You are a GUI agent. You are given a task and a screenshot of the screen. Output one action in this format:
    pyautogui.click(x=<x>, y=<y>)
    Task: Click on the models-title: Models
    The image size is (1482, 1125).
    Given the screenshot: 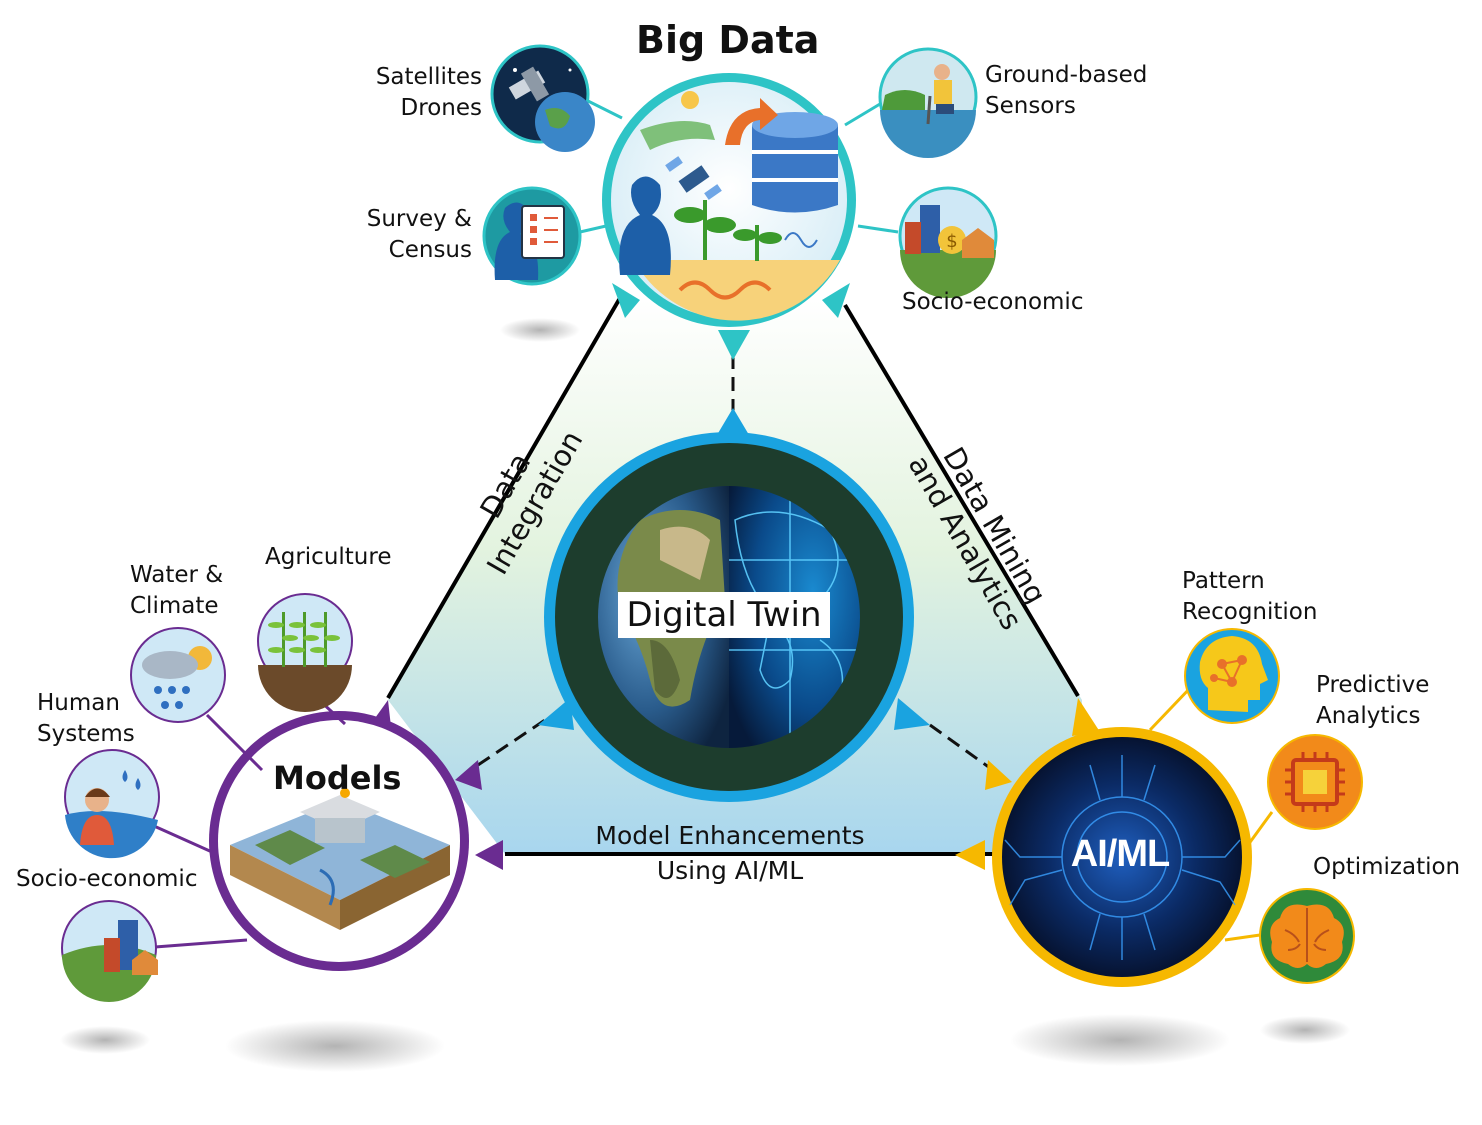 What is the action you would take?
    pyautogui.click(x=337, y=778)
    